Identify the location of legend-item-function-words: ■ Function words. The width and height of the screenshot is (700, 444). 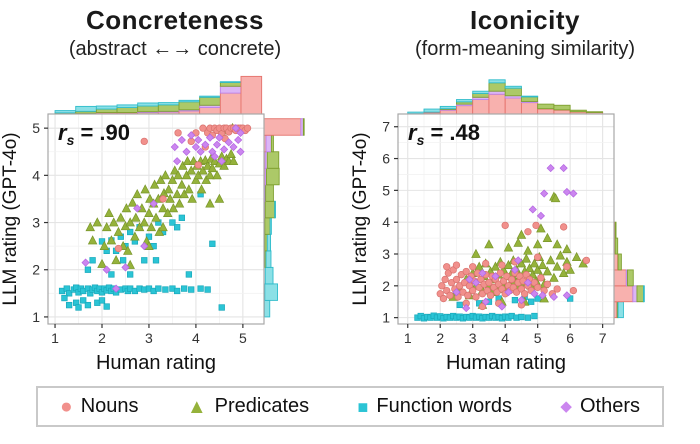
(435, 406).